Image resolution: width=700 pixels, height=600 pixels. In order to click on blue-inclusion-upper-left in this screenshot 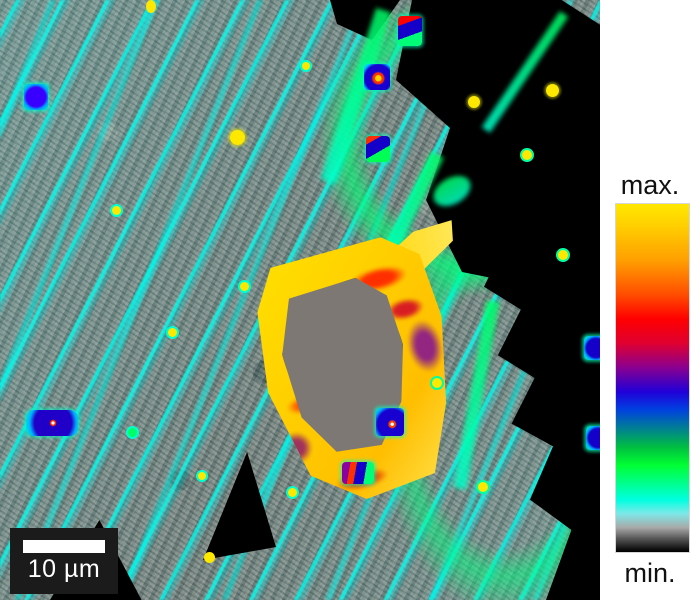, I will do `click(36, 97)`.